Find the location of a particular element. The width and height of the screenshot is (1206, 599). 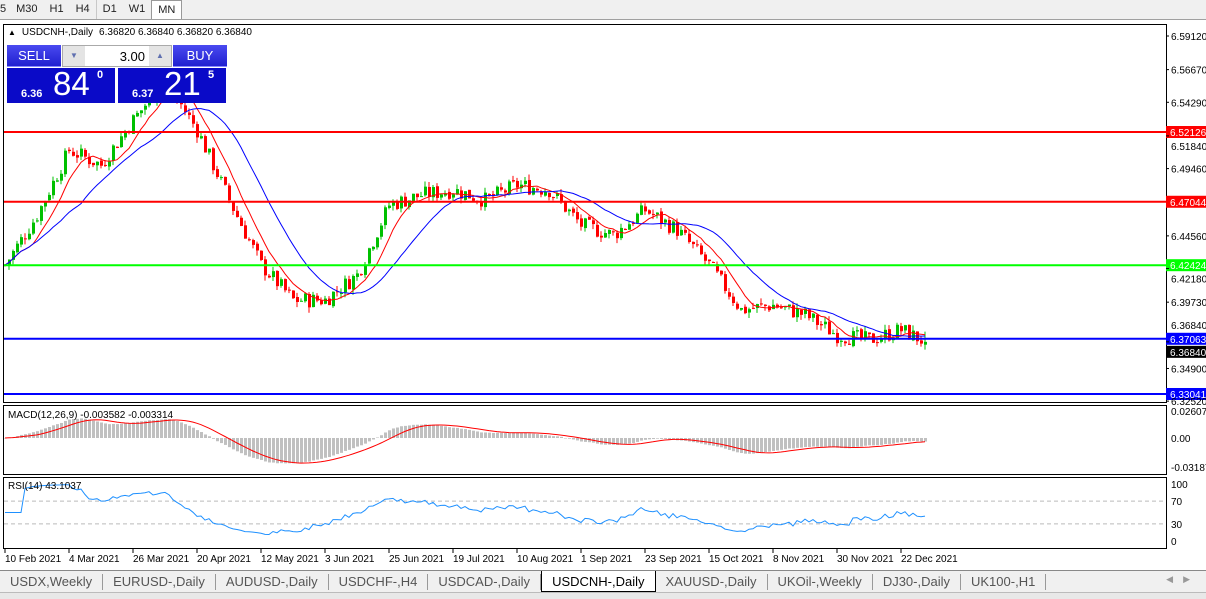

level-price-label: 6.47044 is located at coordinates (1188, 203).